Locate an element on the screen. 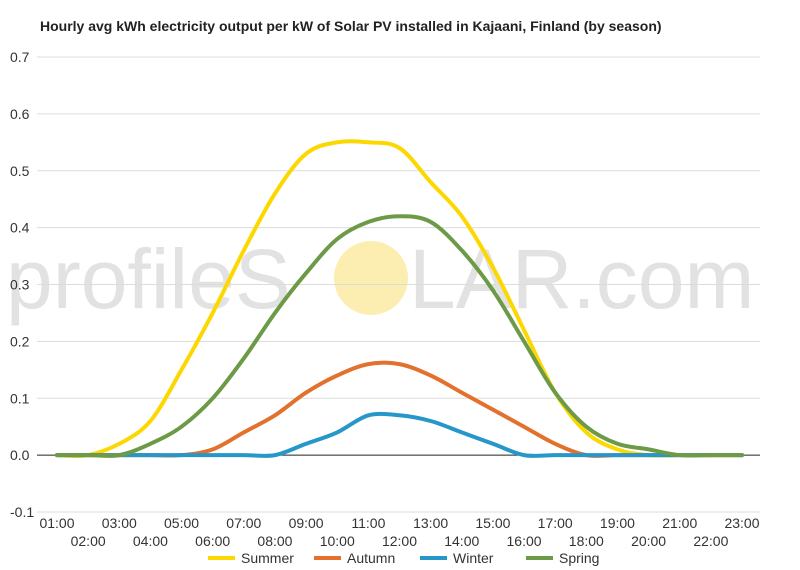 The width and height of the screenshot is (800, 570). x-tick-label: 21:00 is located at coordinates (679, 523).